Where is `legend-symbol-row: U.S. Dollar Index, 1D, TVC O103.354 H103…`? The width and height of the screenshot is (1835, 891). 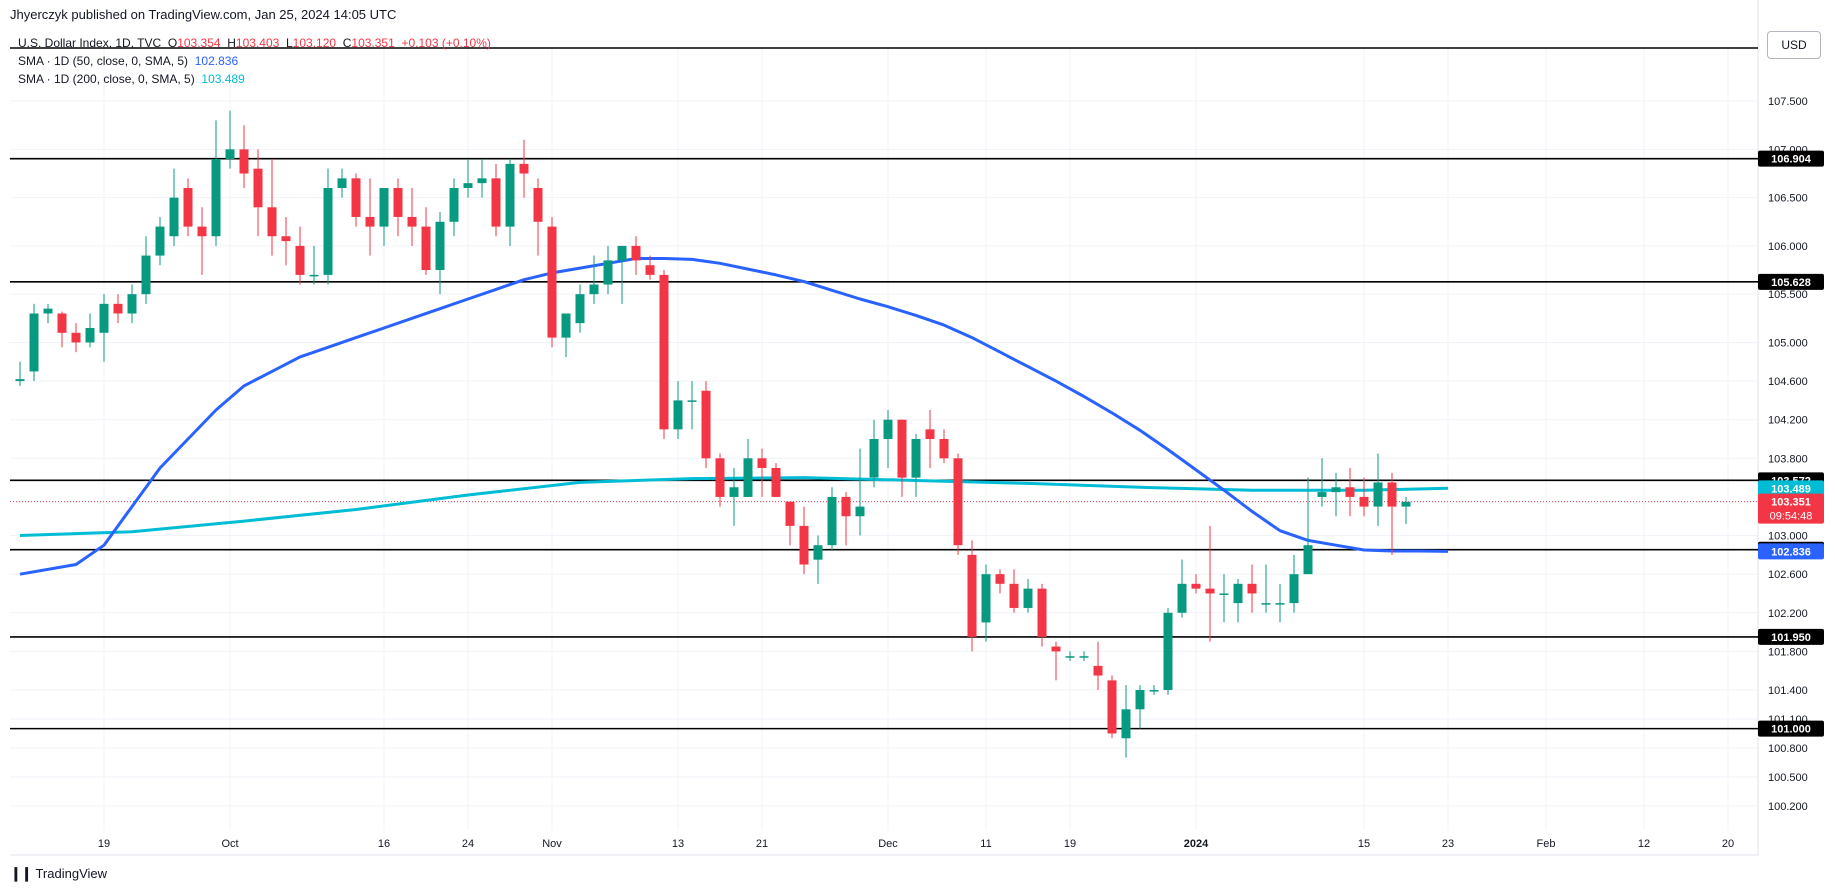
legend-symbol-row: U.S. Dollar Index, 1D, TVC O103.354 H103… is located at coordinates (254, 43).